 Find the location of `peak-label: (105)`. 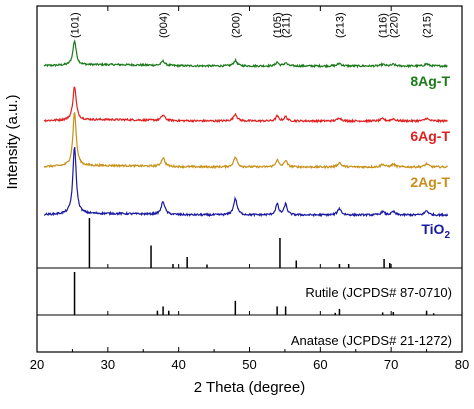

peak-label: (105) is located at coordinates (278, 25).